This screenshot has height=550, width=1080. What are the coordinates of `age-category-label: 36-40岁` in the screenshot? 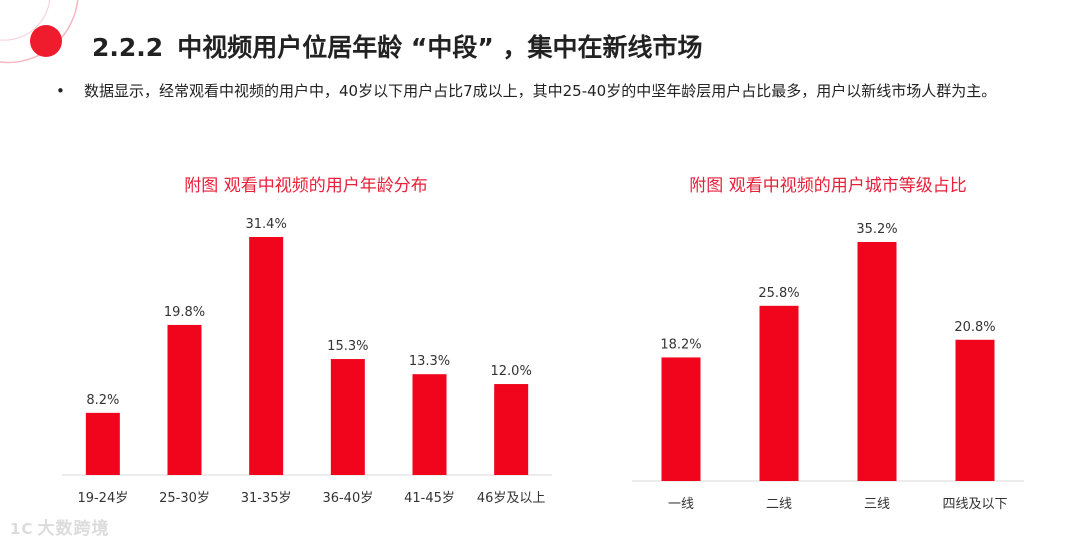 It's located at (347, 498).